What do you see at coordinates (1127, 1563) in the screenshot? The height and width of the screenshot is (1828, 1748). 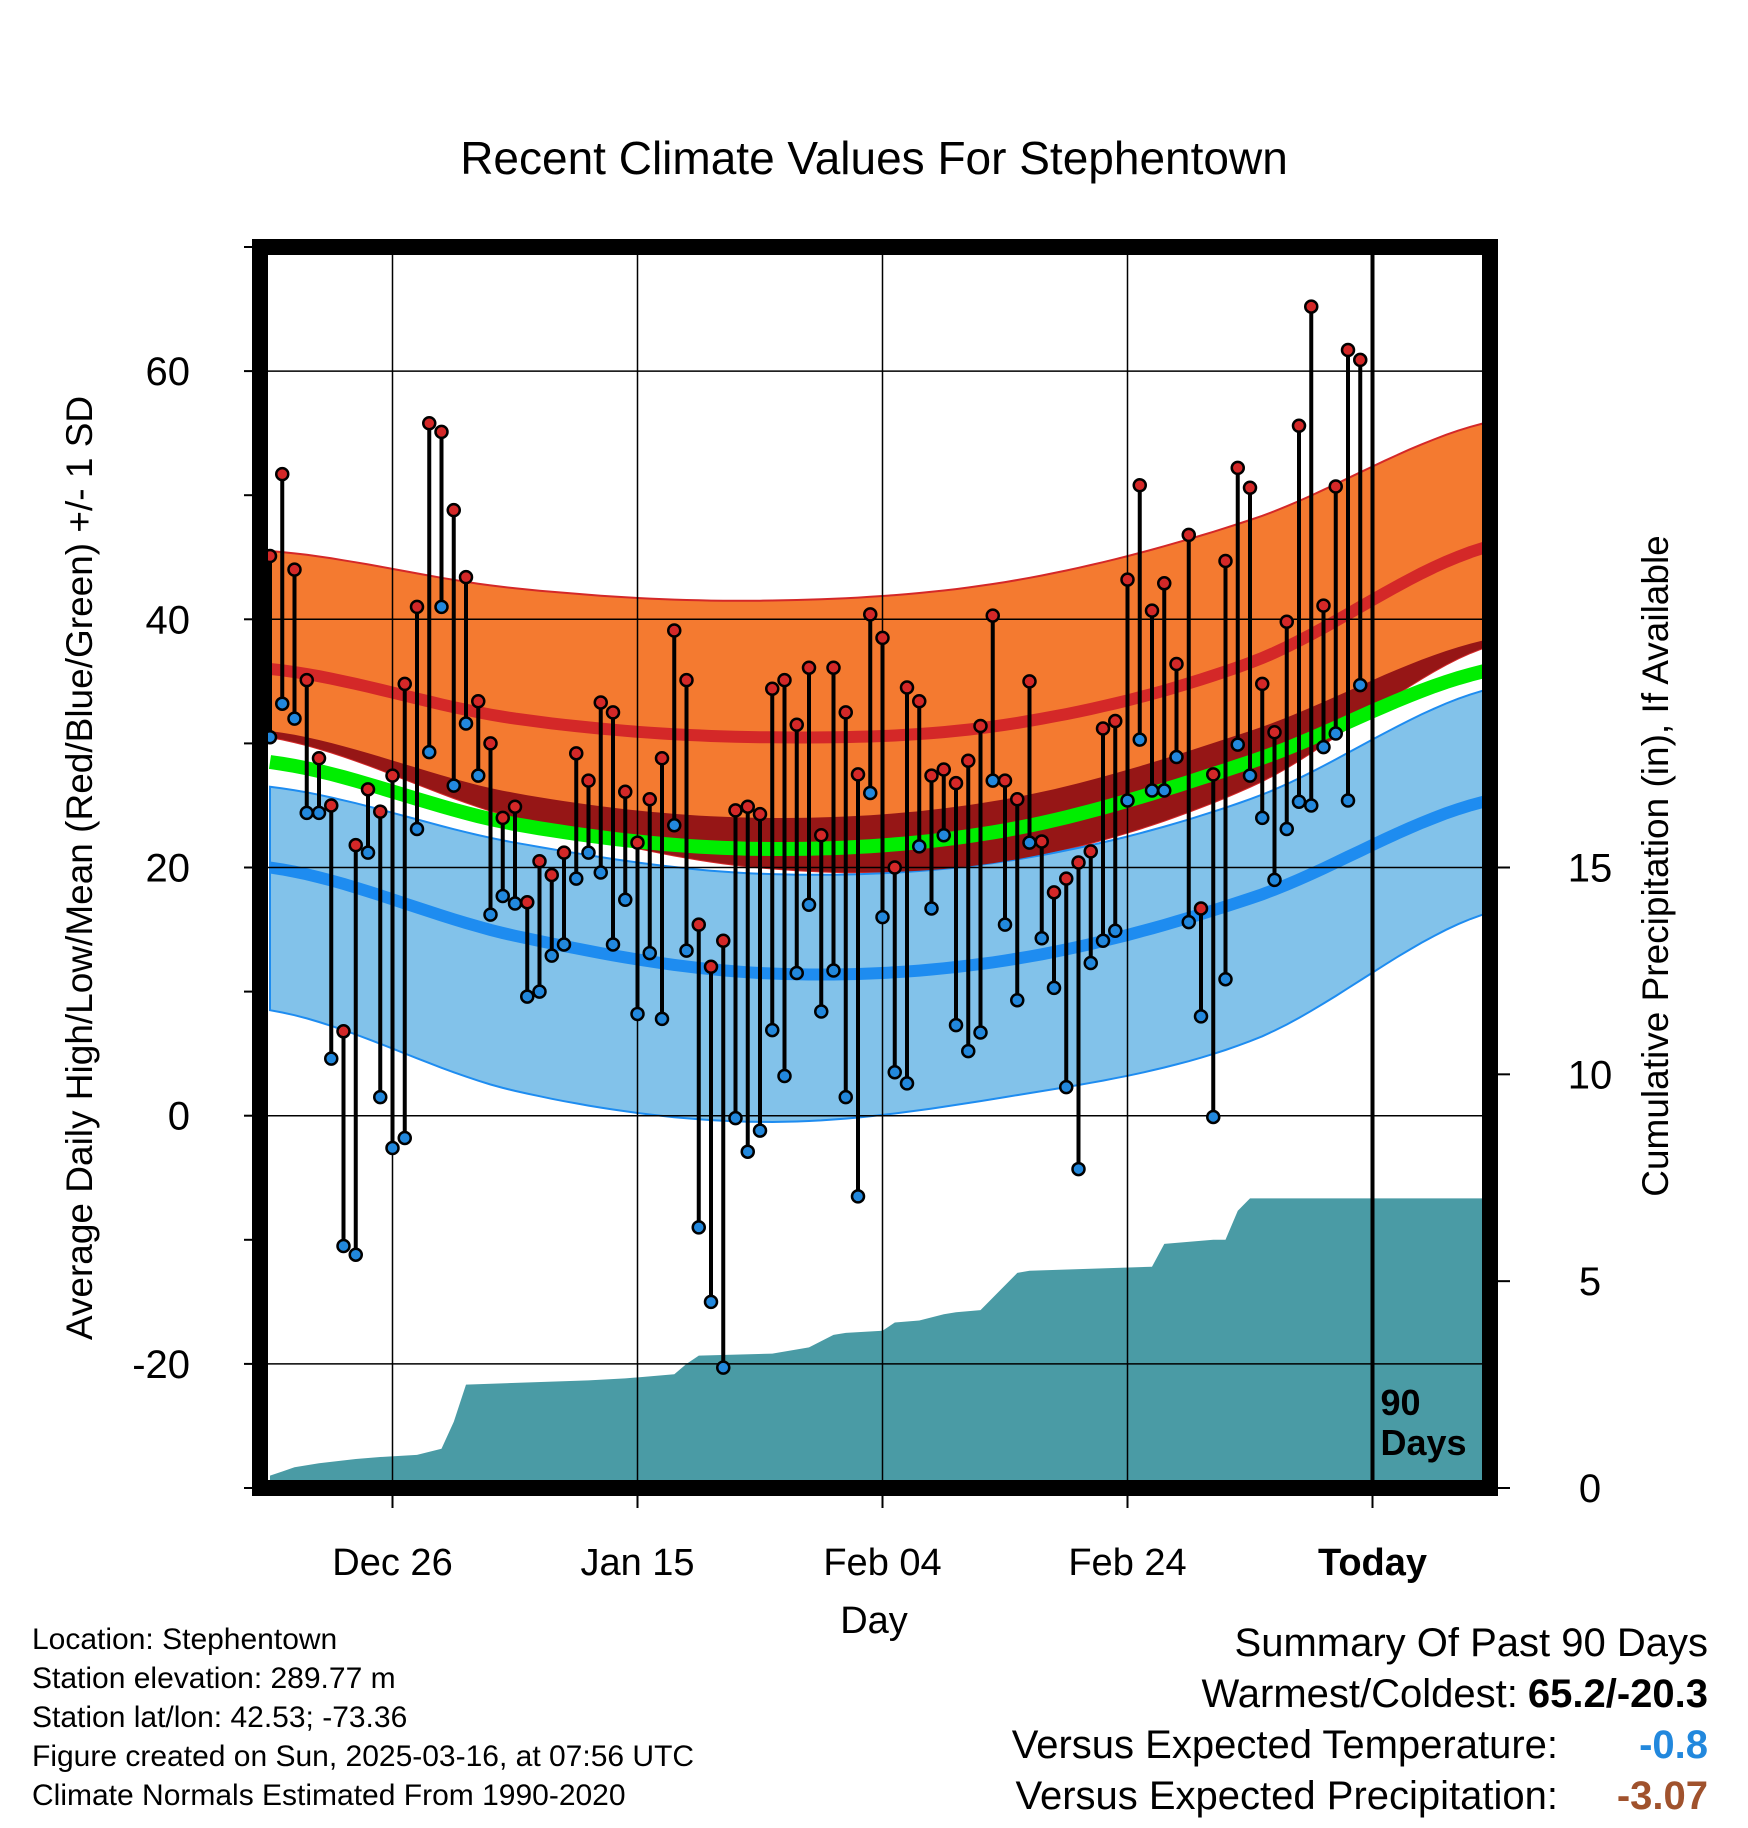 I see `x-tick-label: Feb 24` at bounding box center [1127, 1563].